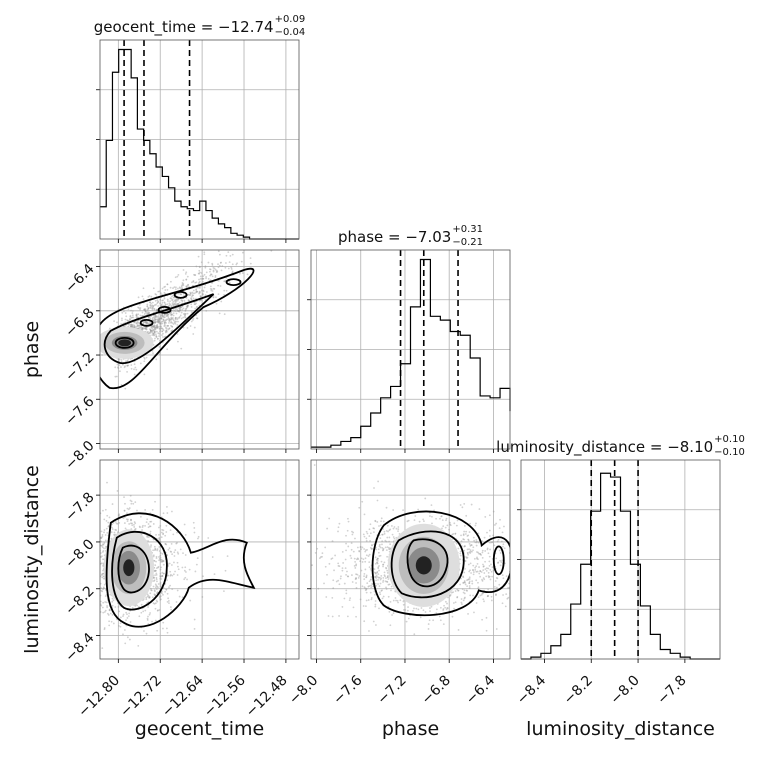 Image resolution: width=760 pixels, height=760 pixels. What do you see at coordinates (183, 696) in the screenshot?
I see `x-tick-label: −12.64` at bounding box center [183, 696].